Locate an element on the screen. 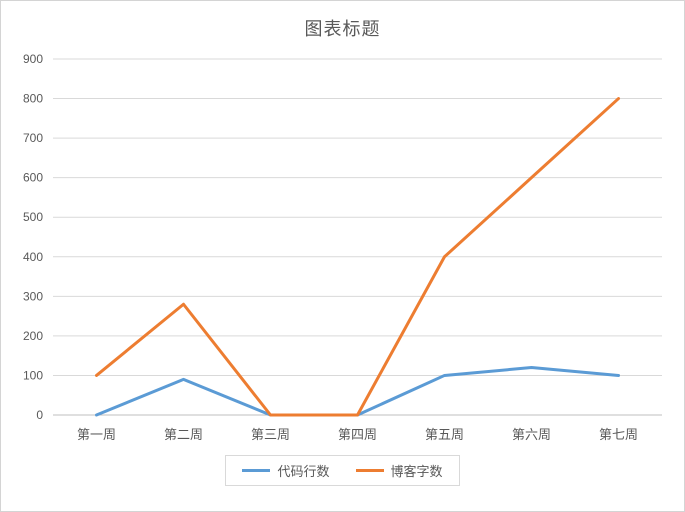  legend-label: 代码行数 is located at coordinates (303, 471).